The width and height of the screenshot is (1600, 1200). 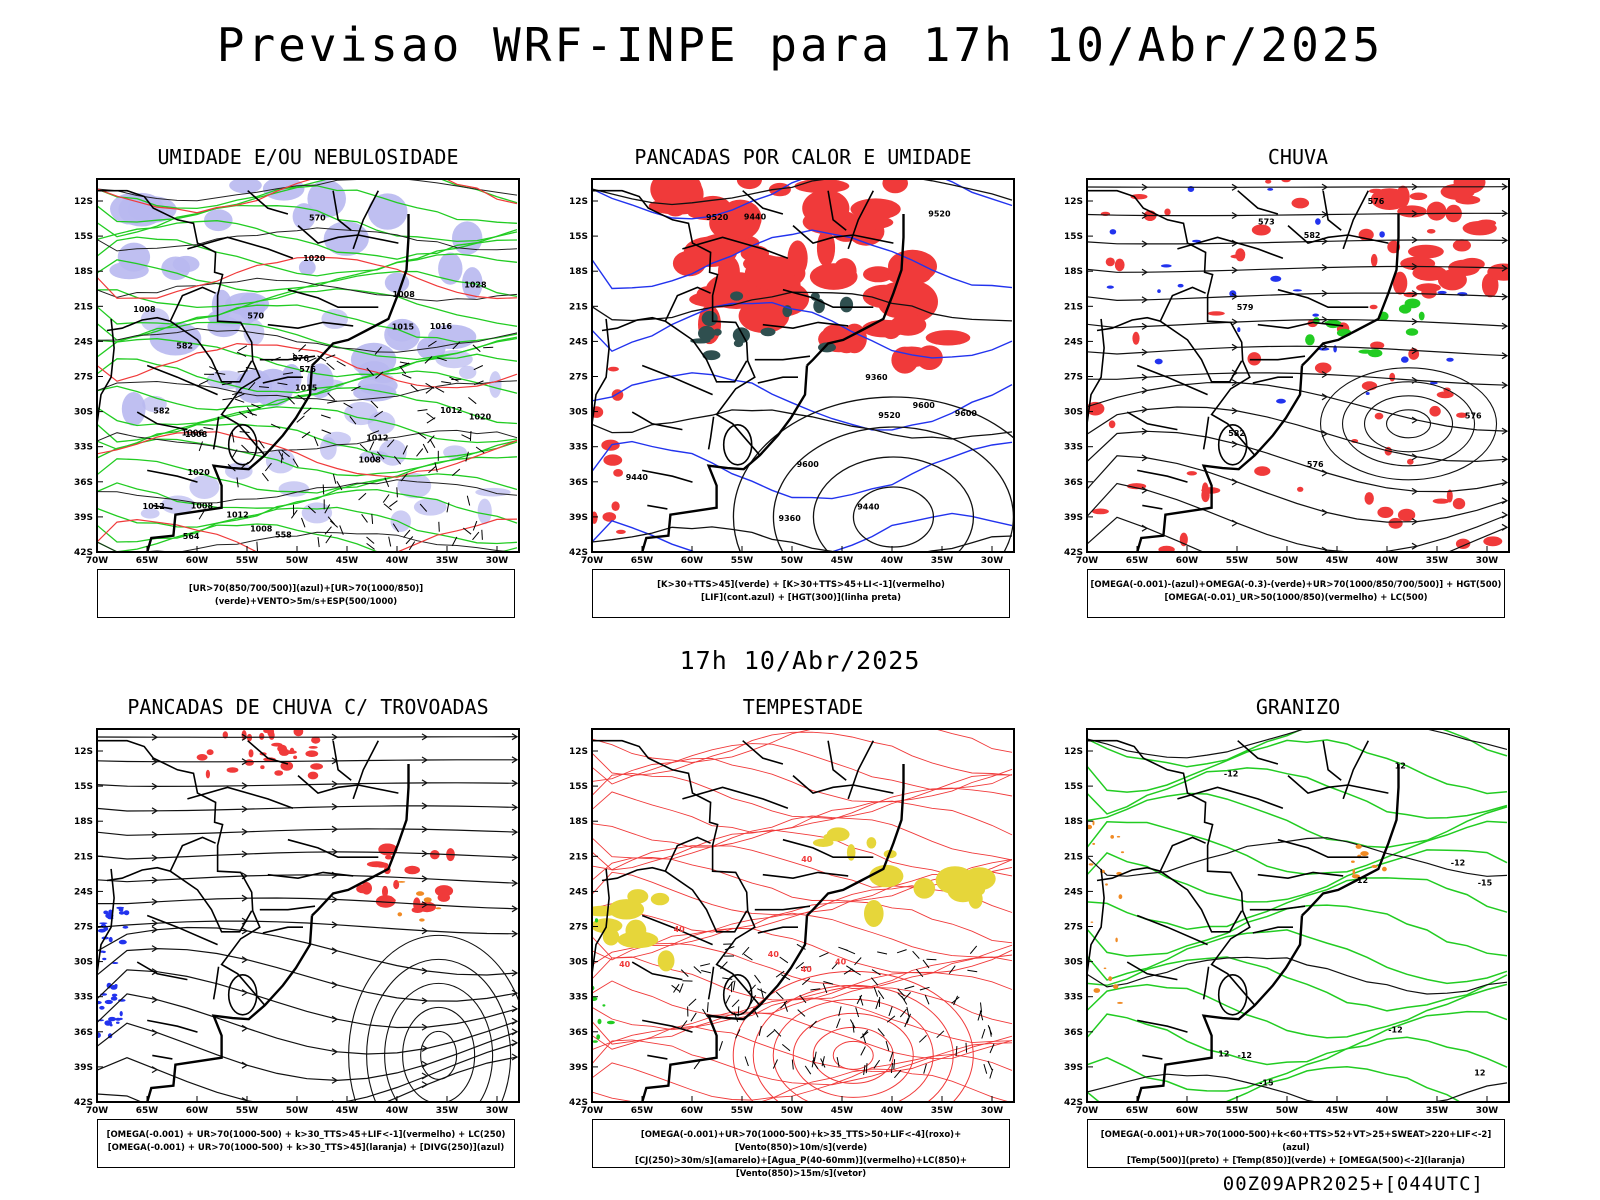 I want to click on contour-label: 1015, so click(x=306, y=387).